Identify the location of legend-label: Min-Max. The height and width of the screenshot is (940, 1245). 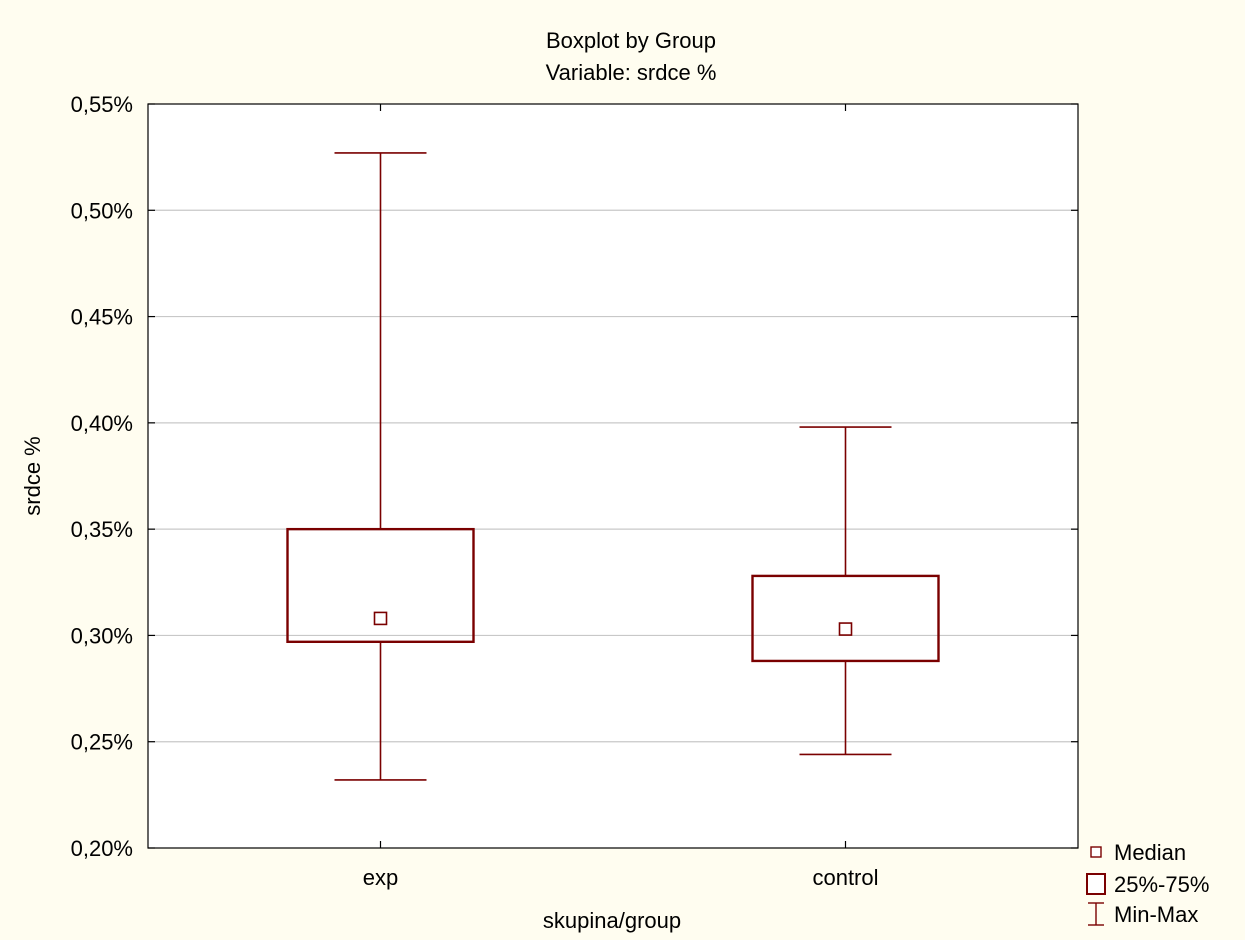
(1156, 914).